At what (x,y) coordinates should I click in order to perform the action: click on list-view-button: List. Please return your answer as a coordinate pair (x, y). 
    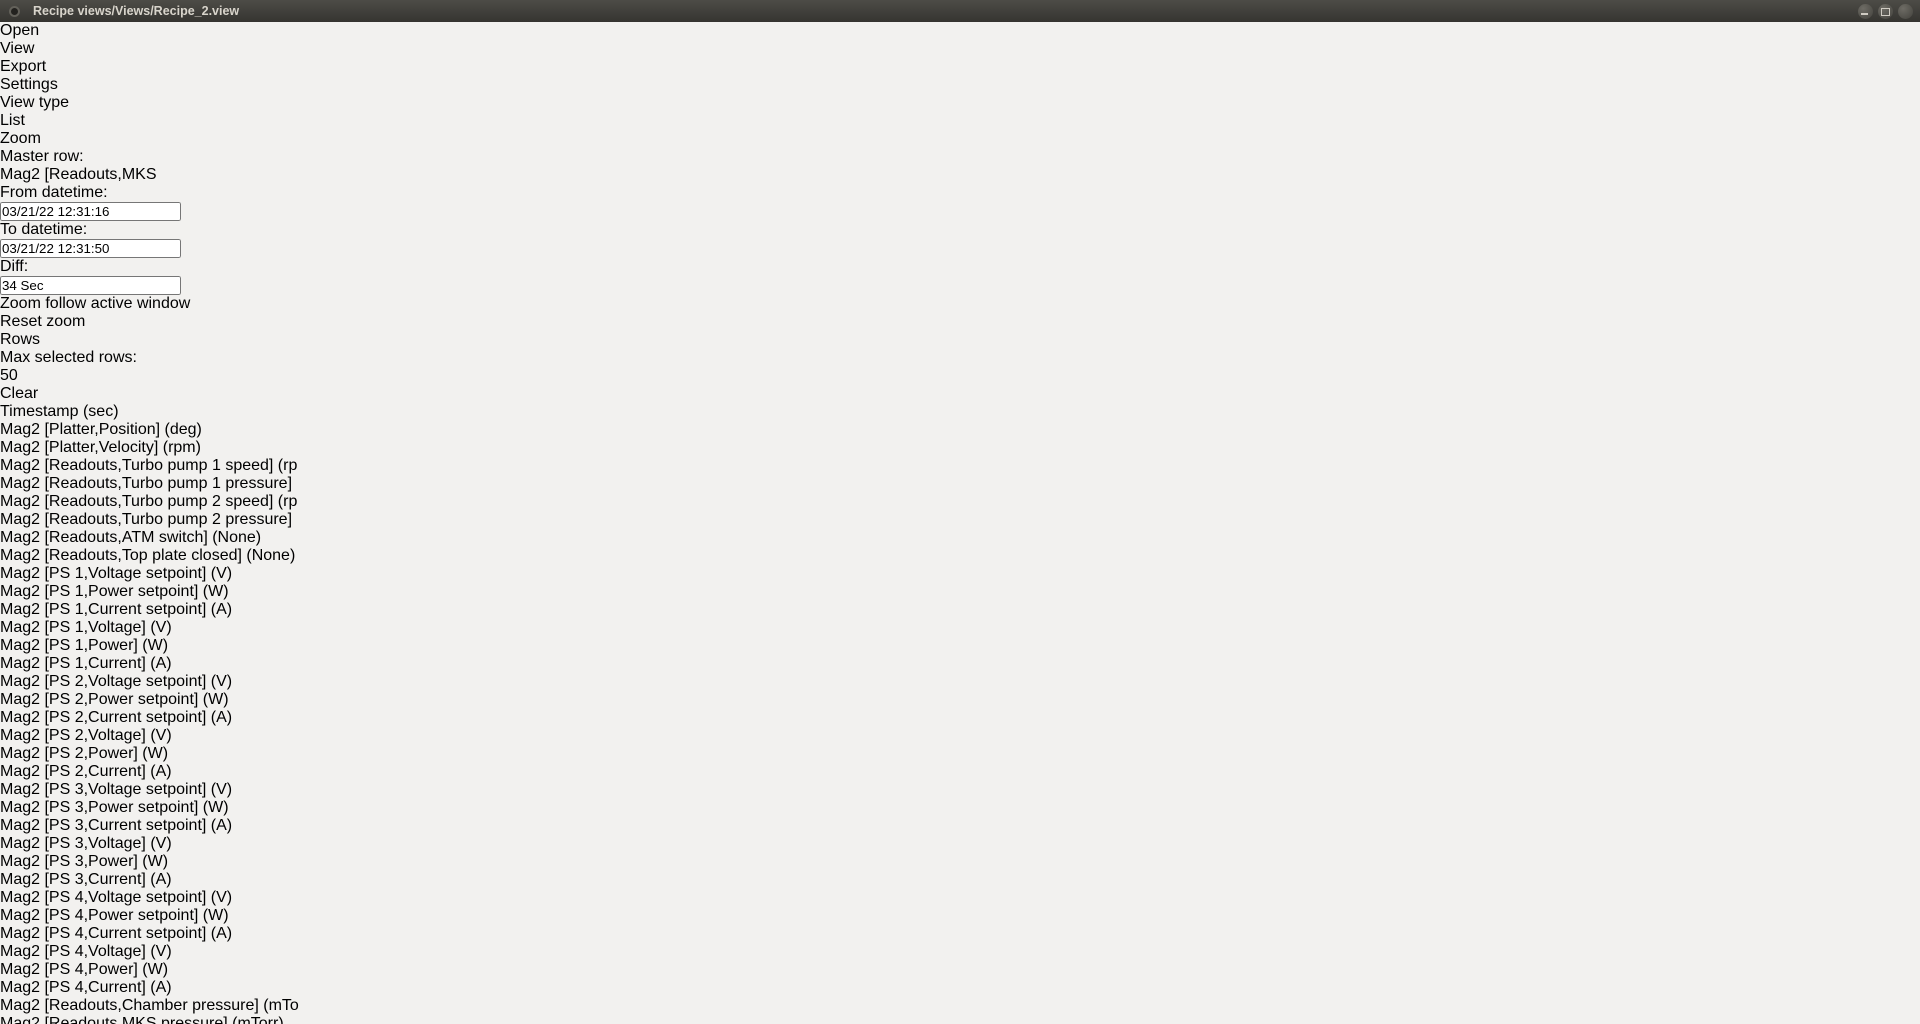
    Looking at the image, I should click on (12, 120).